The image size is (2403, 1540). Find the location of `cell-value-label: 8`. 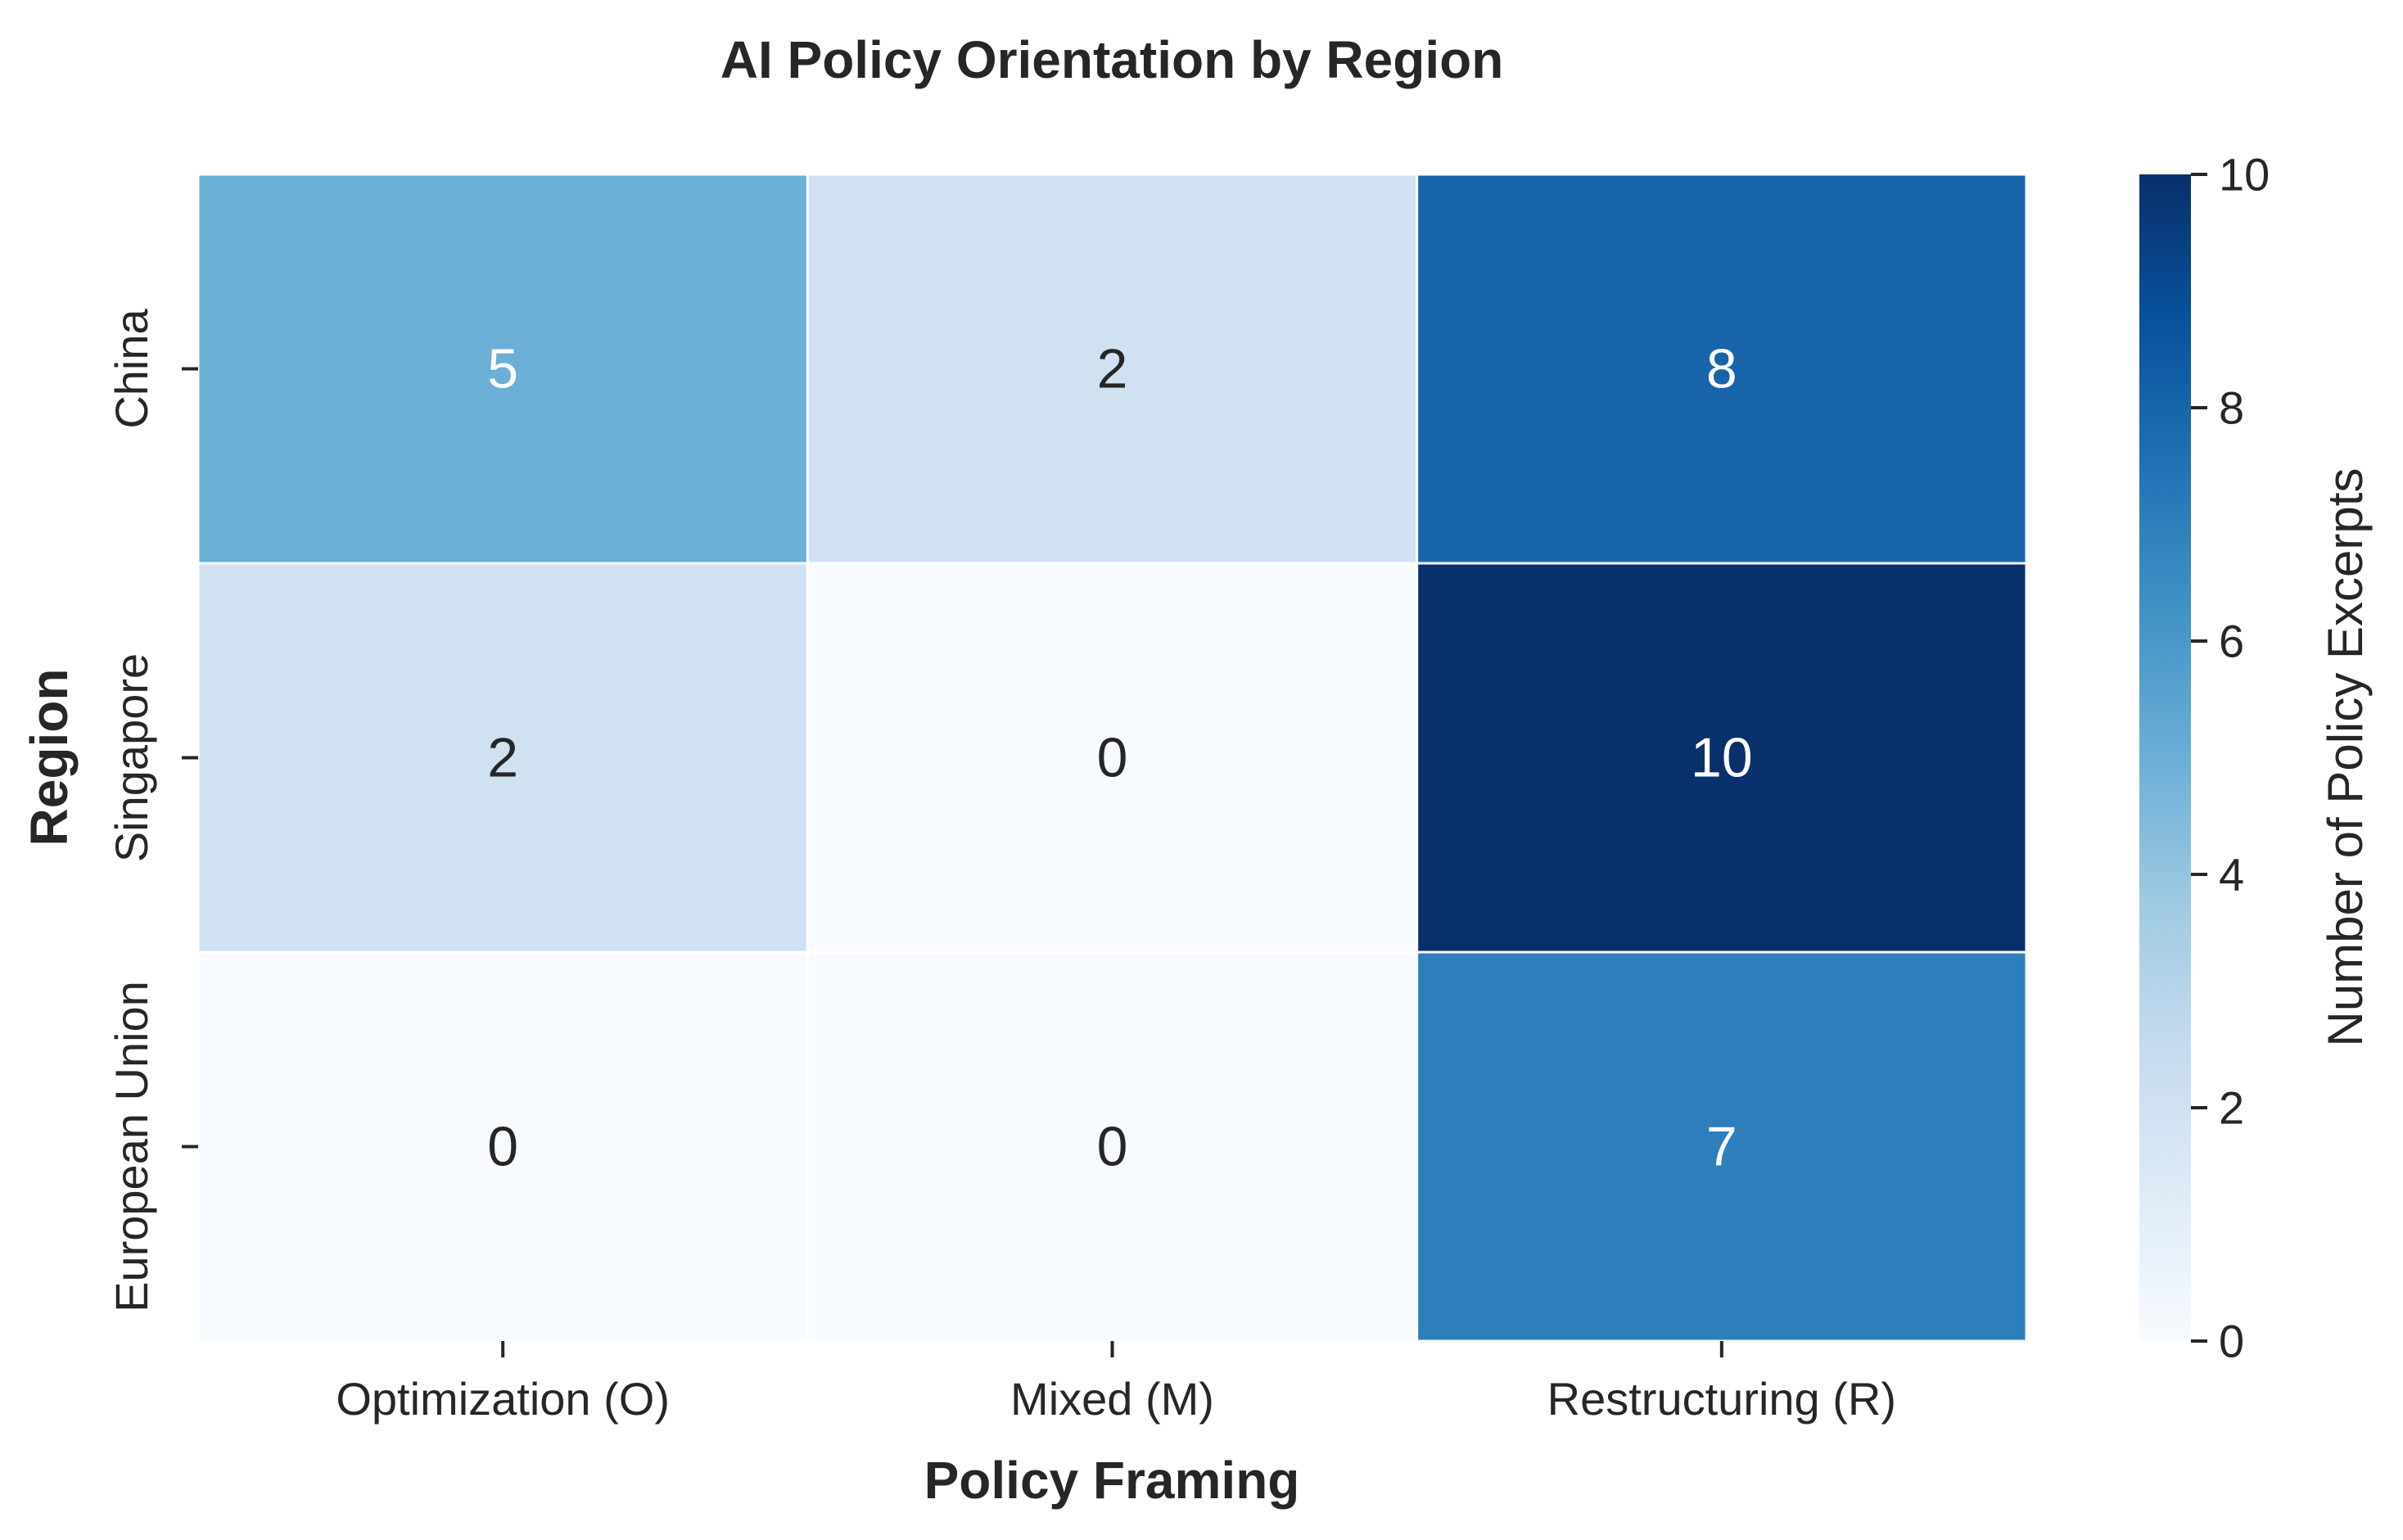

cell-value-label: 8 is located at coordinates (1721, 369).